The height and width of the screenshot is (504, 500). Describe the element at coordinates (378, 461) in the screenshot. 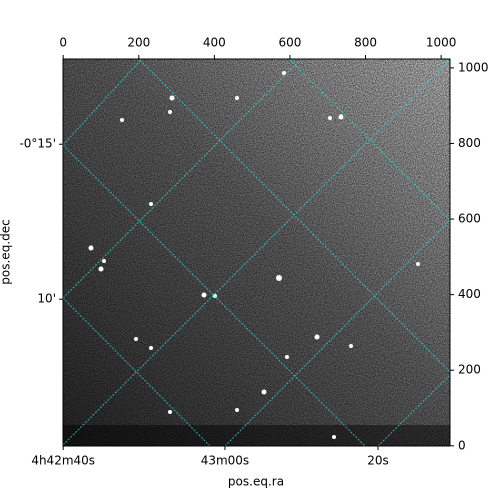

I see `ra-tick-label: 20s` at that location.